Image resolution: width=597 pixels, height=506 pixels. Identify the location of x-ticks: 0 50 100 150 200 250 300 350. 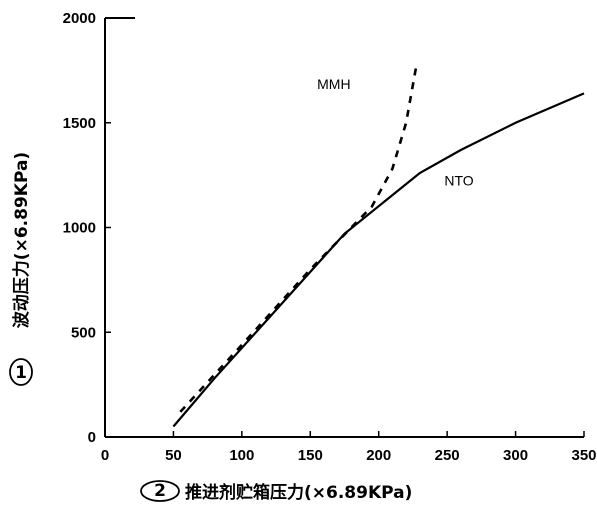
(349, 447).